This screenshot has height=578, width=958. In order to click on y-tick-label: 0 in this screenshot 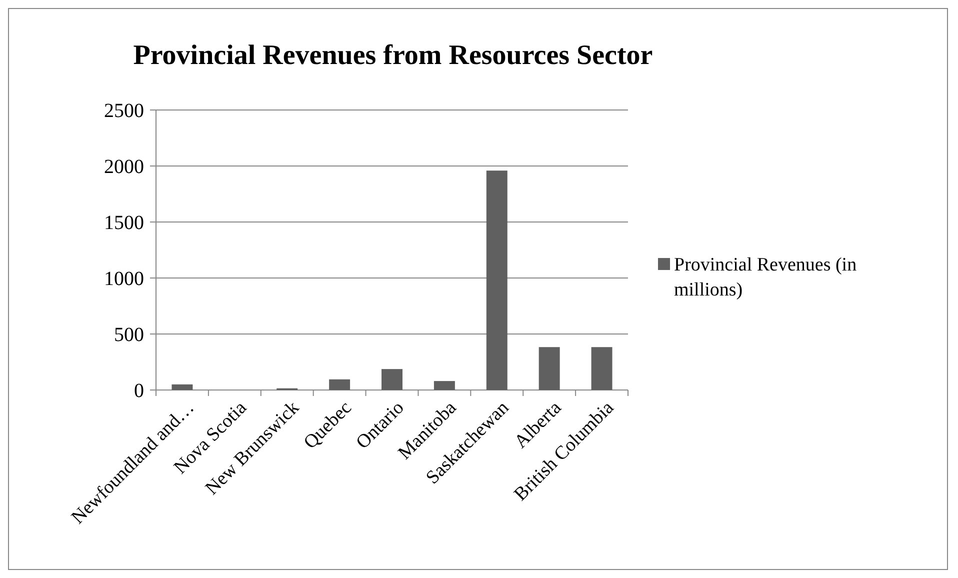, I will do `click(139, 391)`.